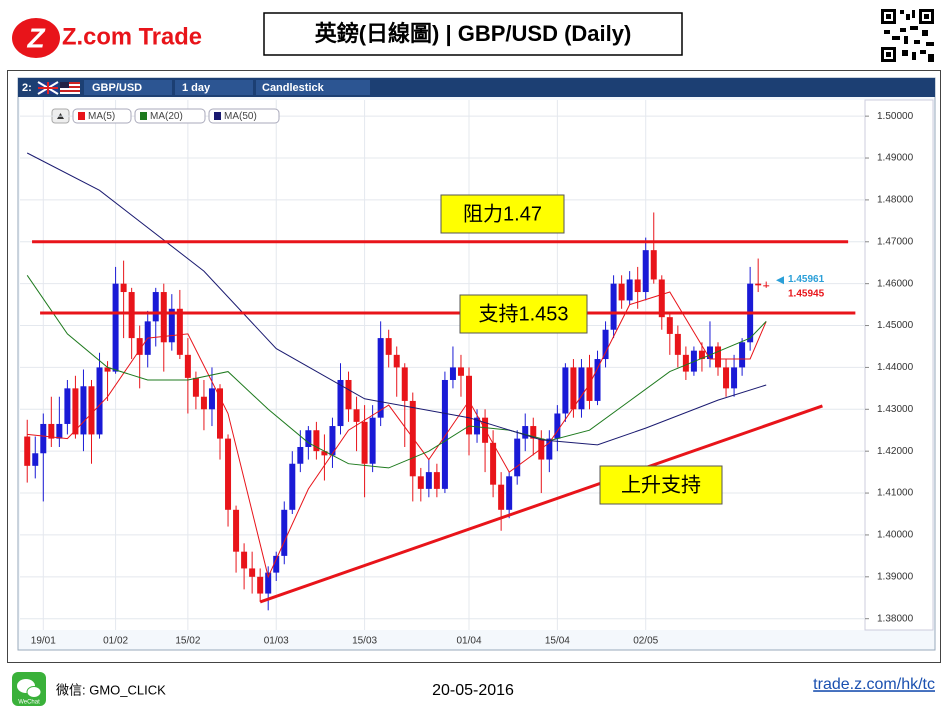 Image resolution: width=948 pixels, height=715 pixels. Describe the element at coordinates (806, 279) in the screenshot. I see `price-label: 1.45961` at that location.